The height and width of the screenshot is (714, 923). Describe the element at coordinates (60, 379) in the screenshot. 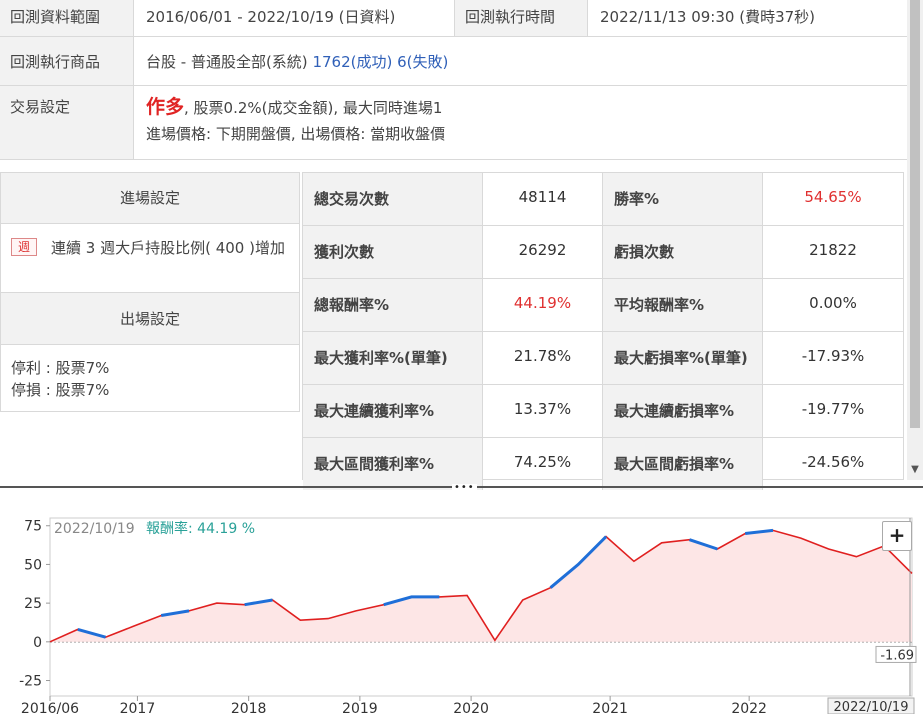

I see `exit-conditions: 停利 : 股票7% 停損 : 股票7%` at that location.